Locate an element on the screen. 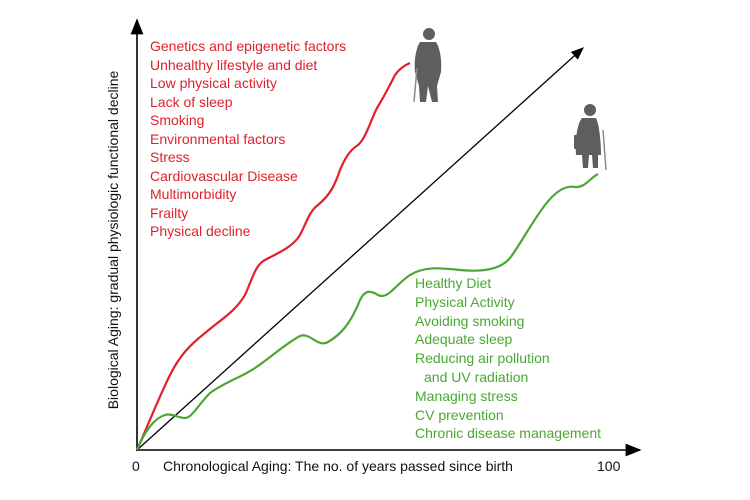 The width and height of the screenshot is (750, 500). positive-factor: Physical Activity is located at coordinates (465, 301).